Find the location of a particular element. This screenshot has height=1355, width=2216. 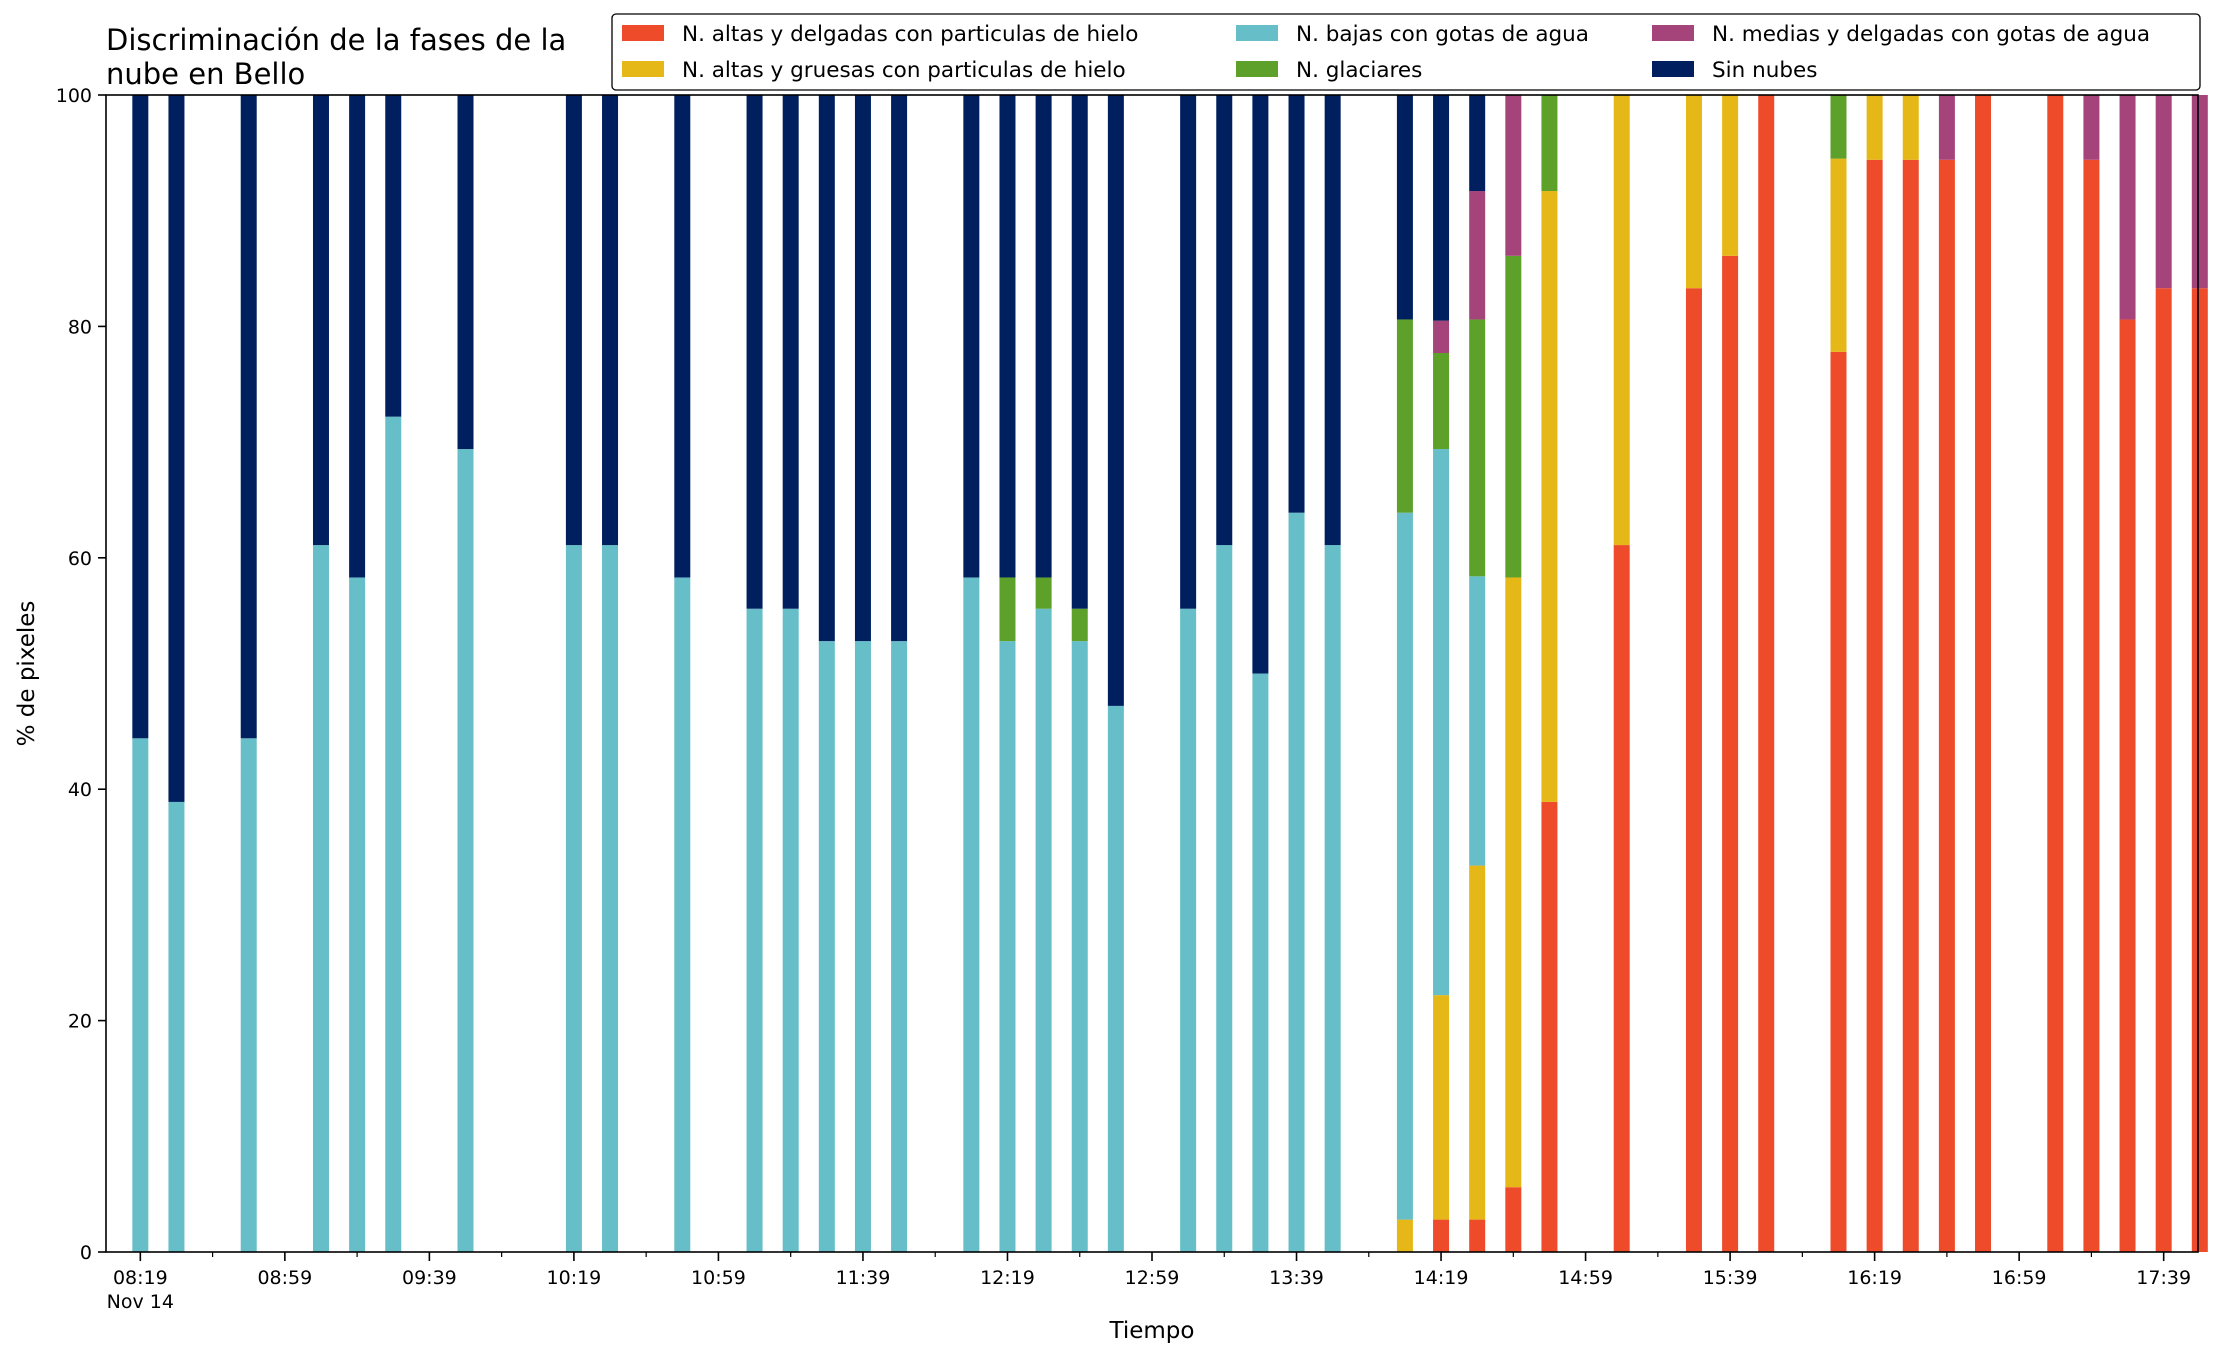

legend-swatch-altas_gruesas_hielo is located at coordinates (643, 69).